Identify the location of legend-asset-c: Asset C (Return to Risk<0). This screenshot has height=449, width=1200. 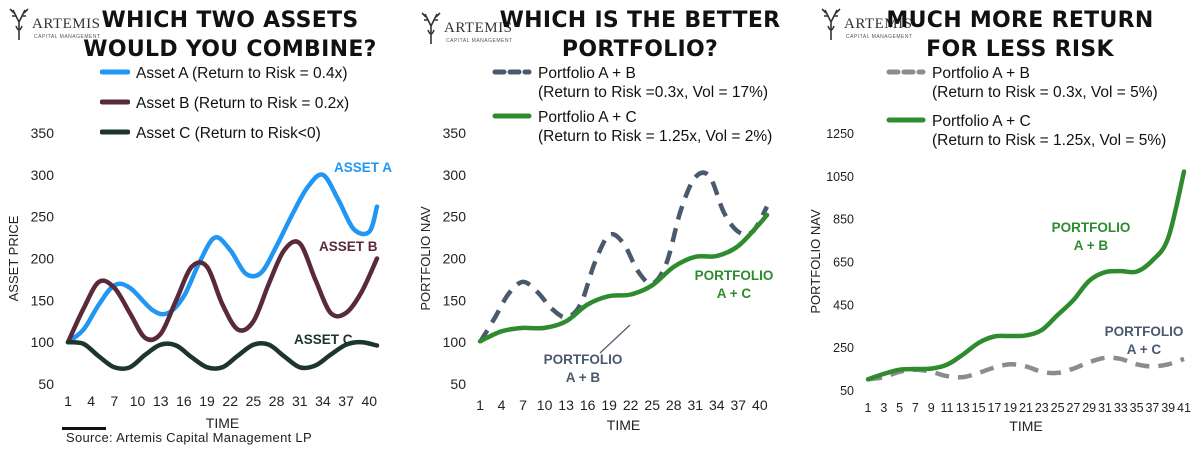
(210, 133).